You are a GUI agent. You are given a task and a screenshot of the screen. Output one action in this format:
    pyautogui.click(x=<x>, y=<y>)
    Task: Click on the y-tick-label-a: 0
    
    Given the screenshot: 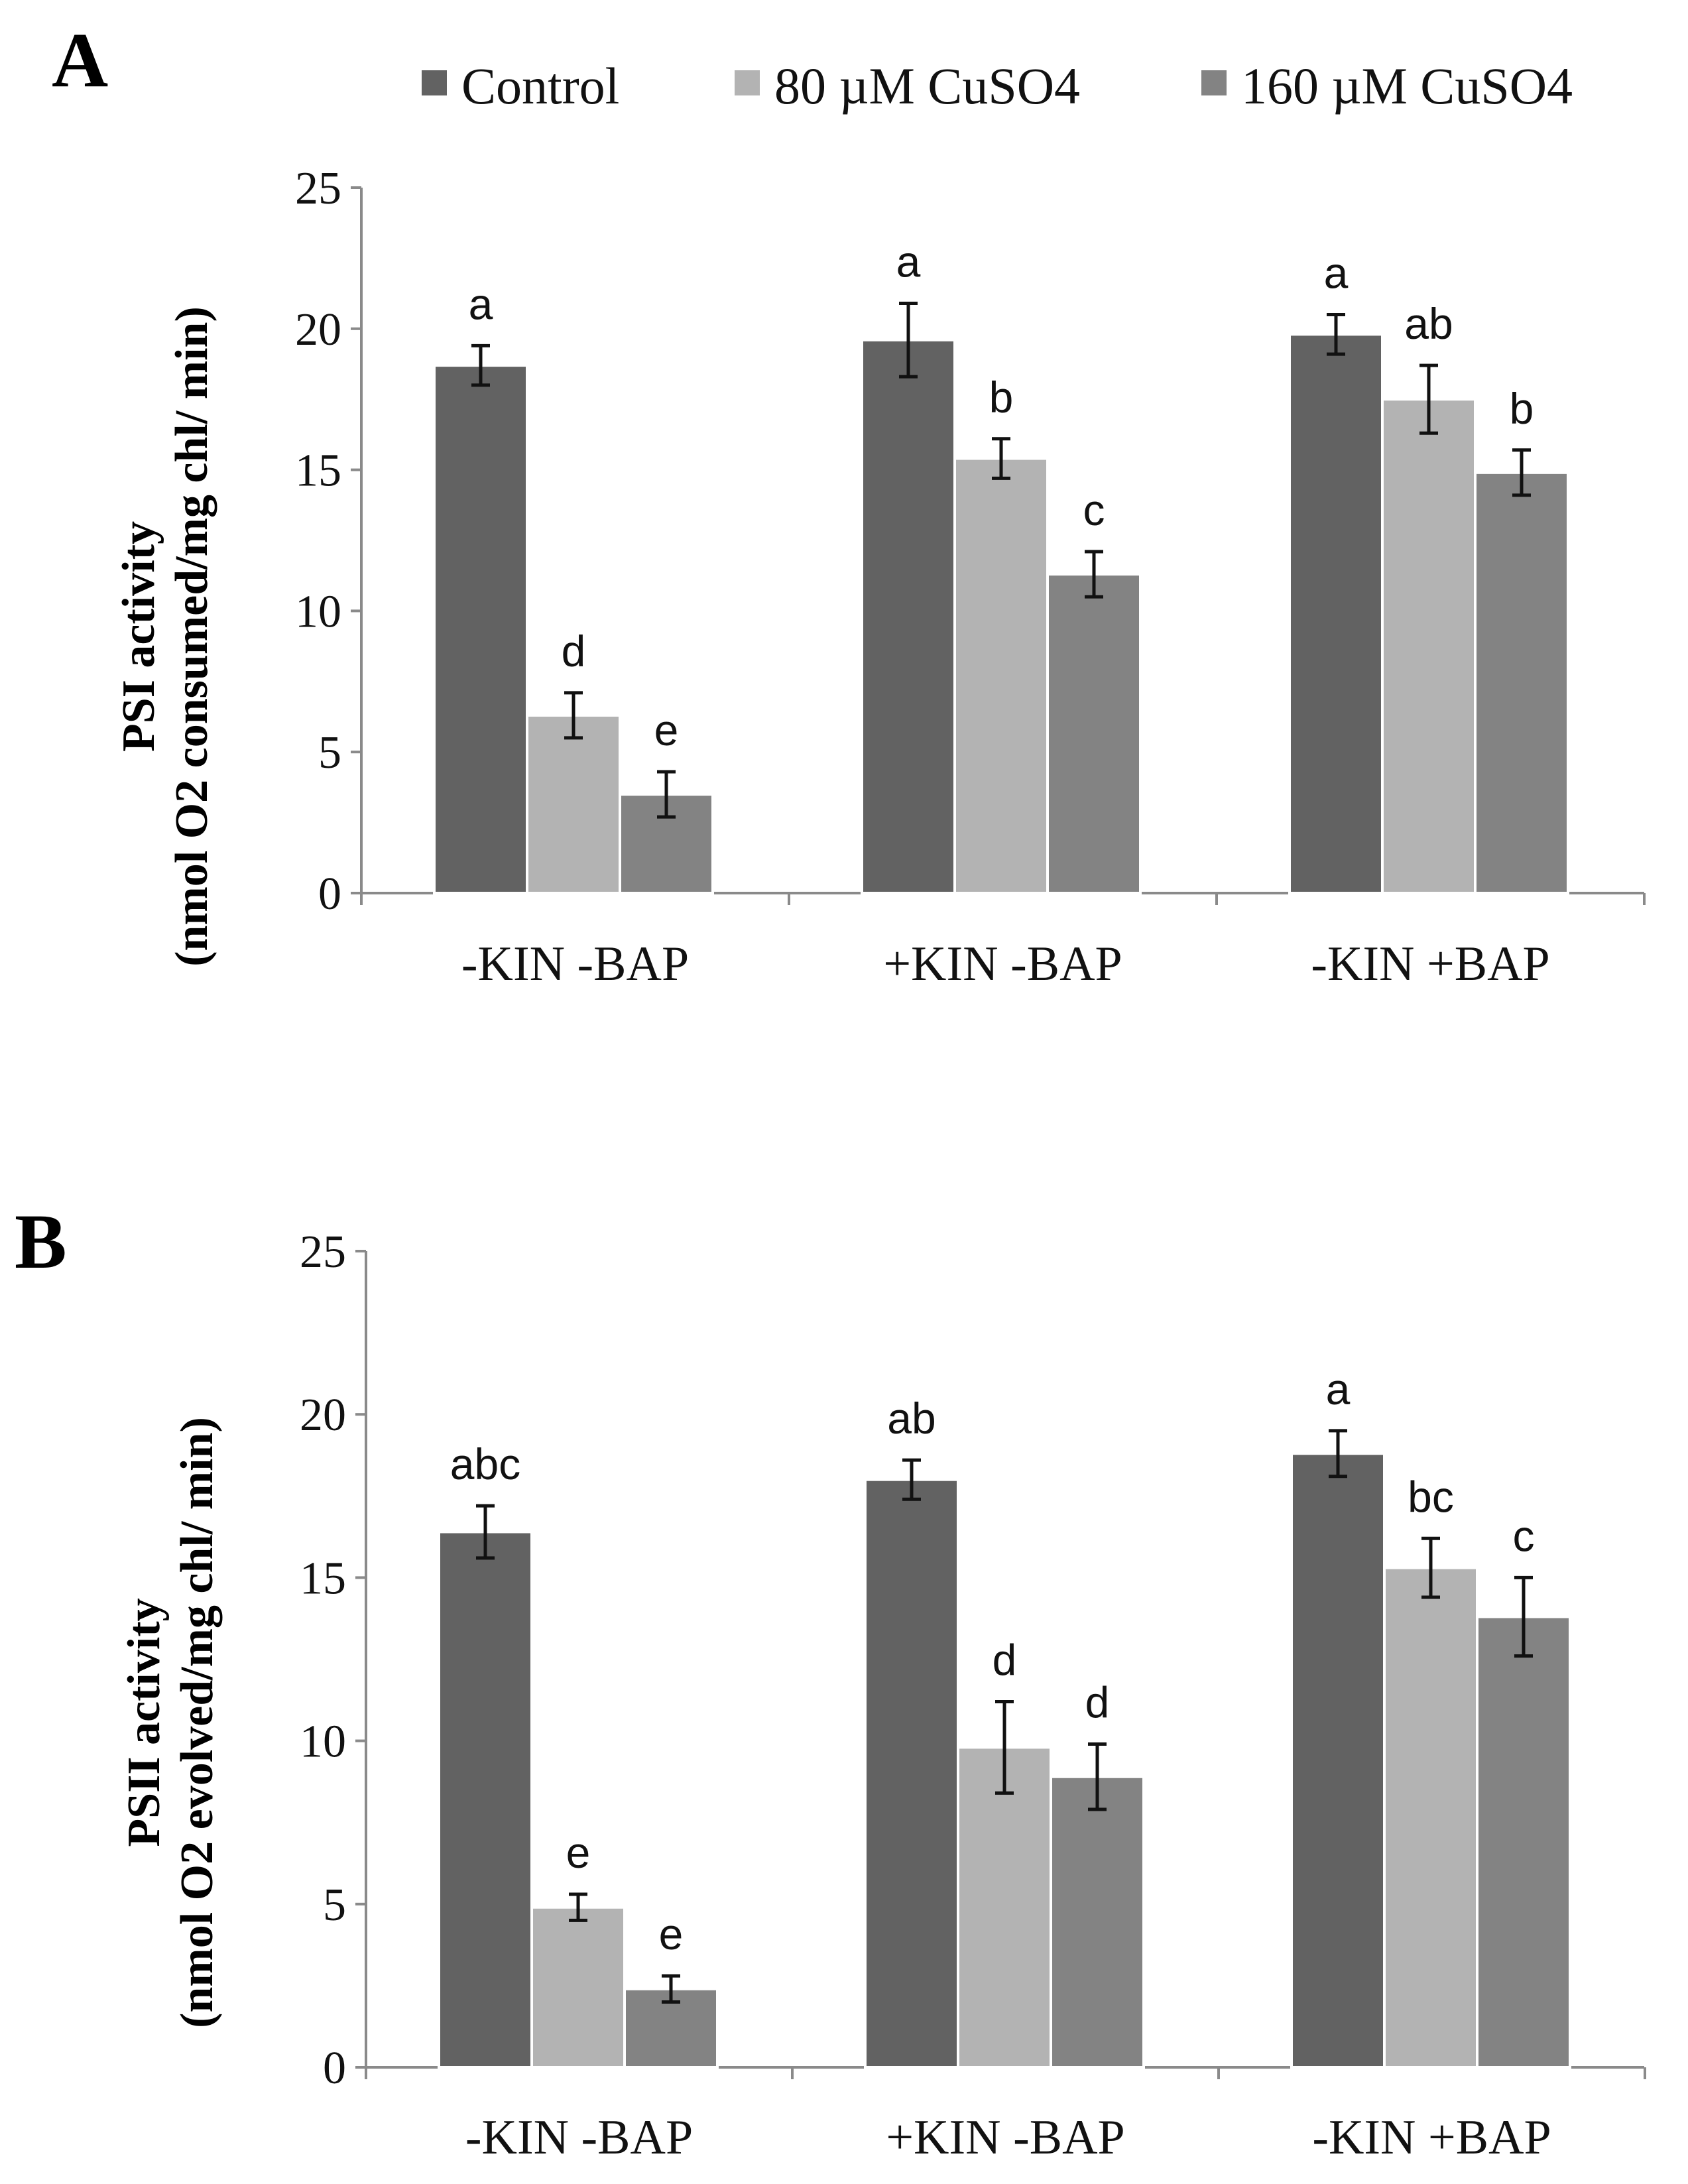 What is the action you would take?
    pyautogui.click(x=329, y=894)
    